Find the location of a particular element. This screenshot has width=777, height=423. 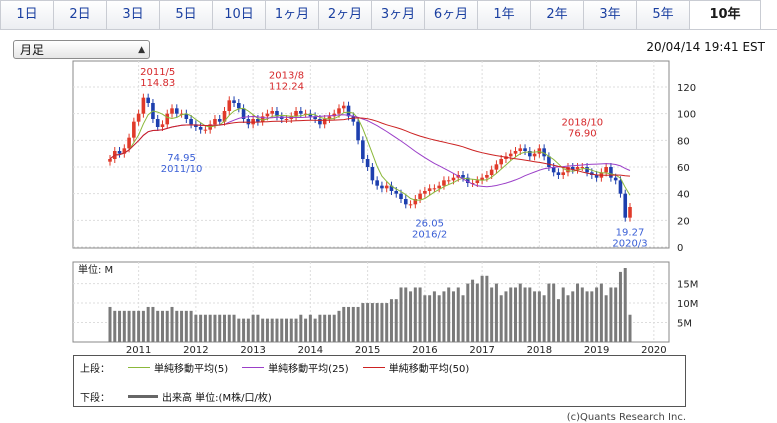

tab-3: 5日 is located at coordinates (186, 15).